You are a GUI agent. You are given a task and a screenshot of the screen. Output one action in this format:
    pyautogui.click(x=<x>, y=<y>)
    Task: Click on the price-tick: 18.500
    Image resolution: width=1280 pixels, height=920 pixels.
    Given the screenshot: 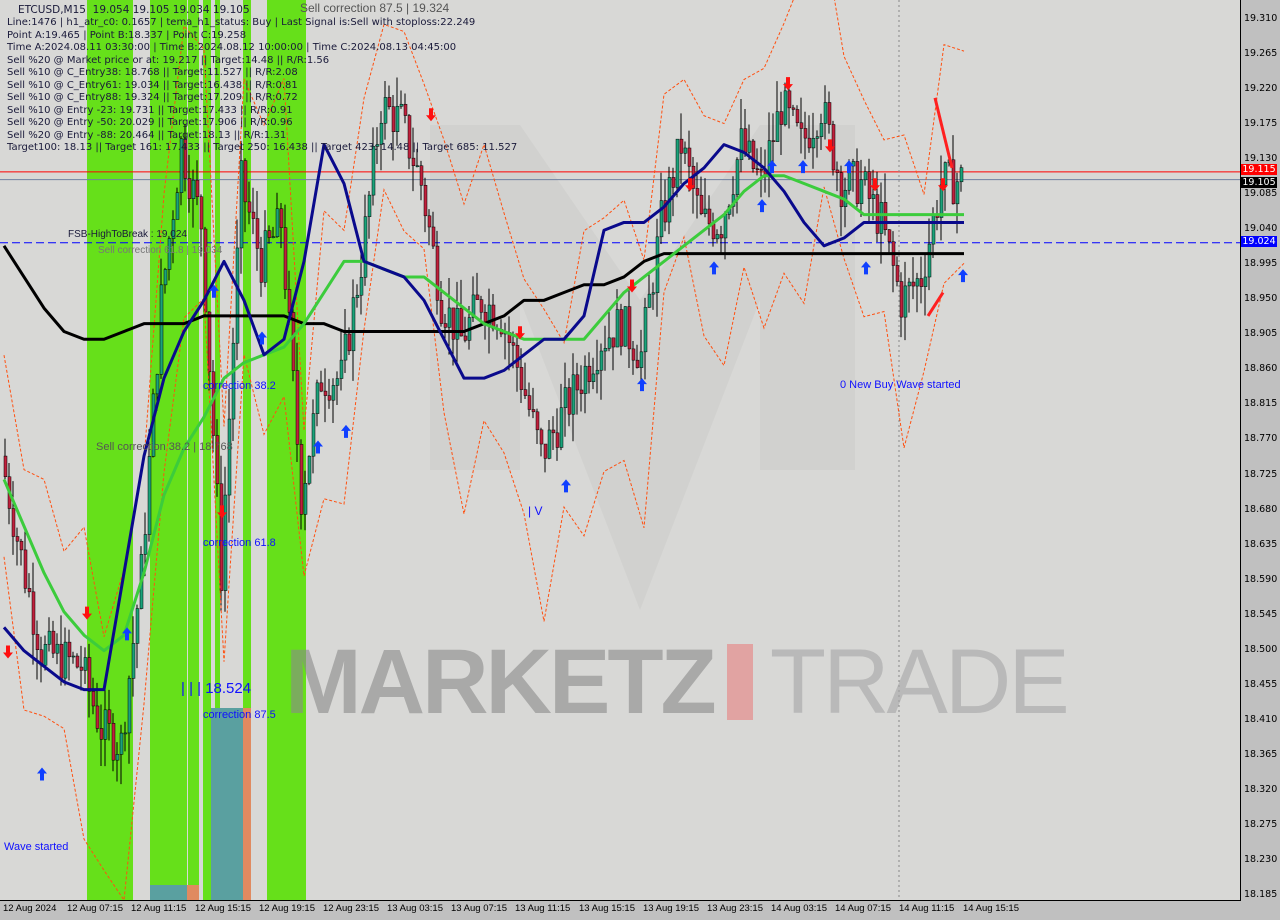 What is the action you would take?
    pyautogui.click(x=1261, y=649)
    